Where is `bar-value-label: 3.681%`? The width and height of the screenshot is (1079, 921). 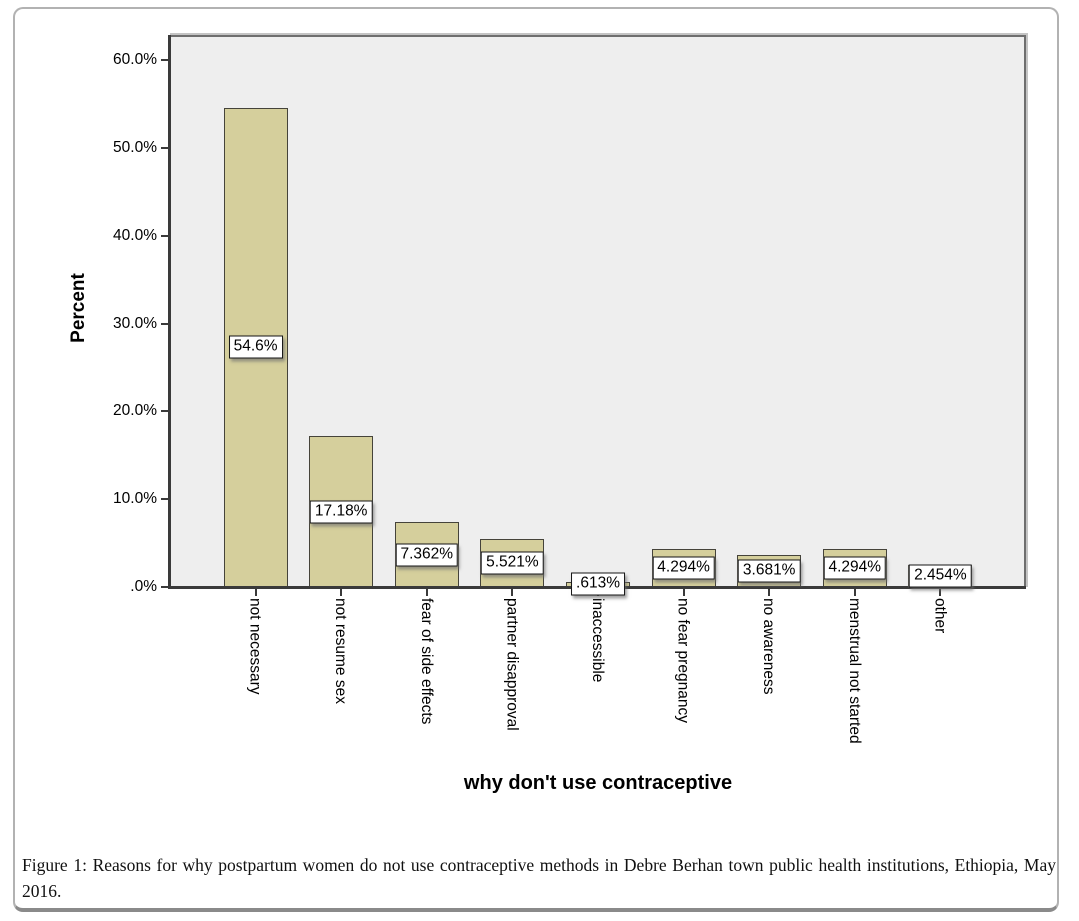 bar-value-label: 3.681% is located at coordinates (769, 571).